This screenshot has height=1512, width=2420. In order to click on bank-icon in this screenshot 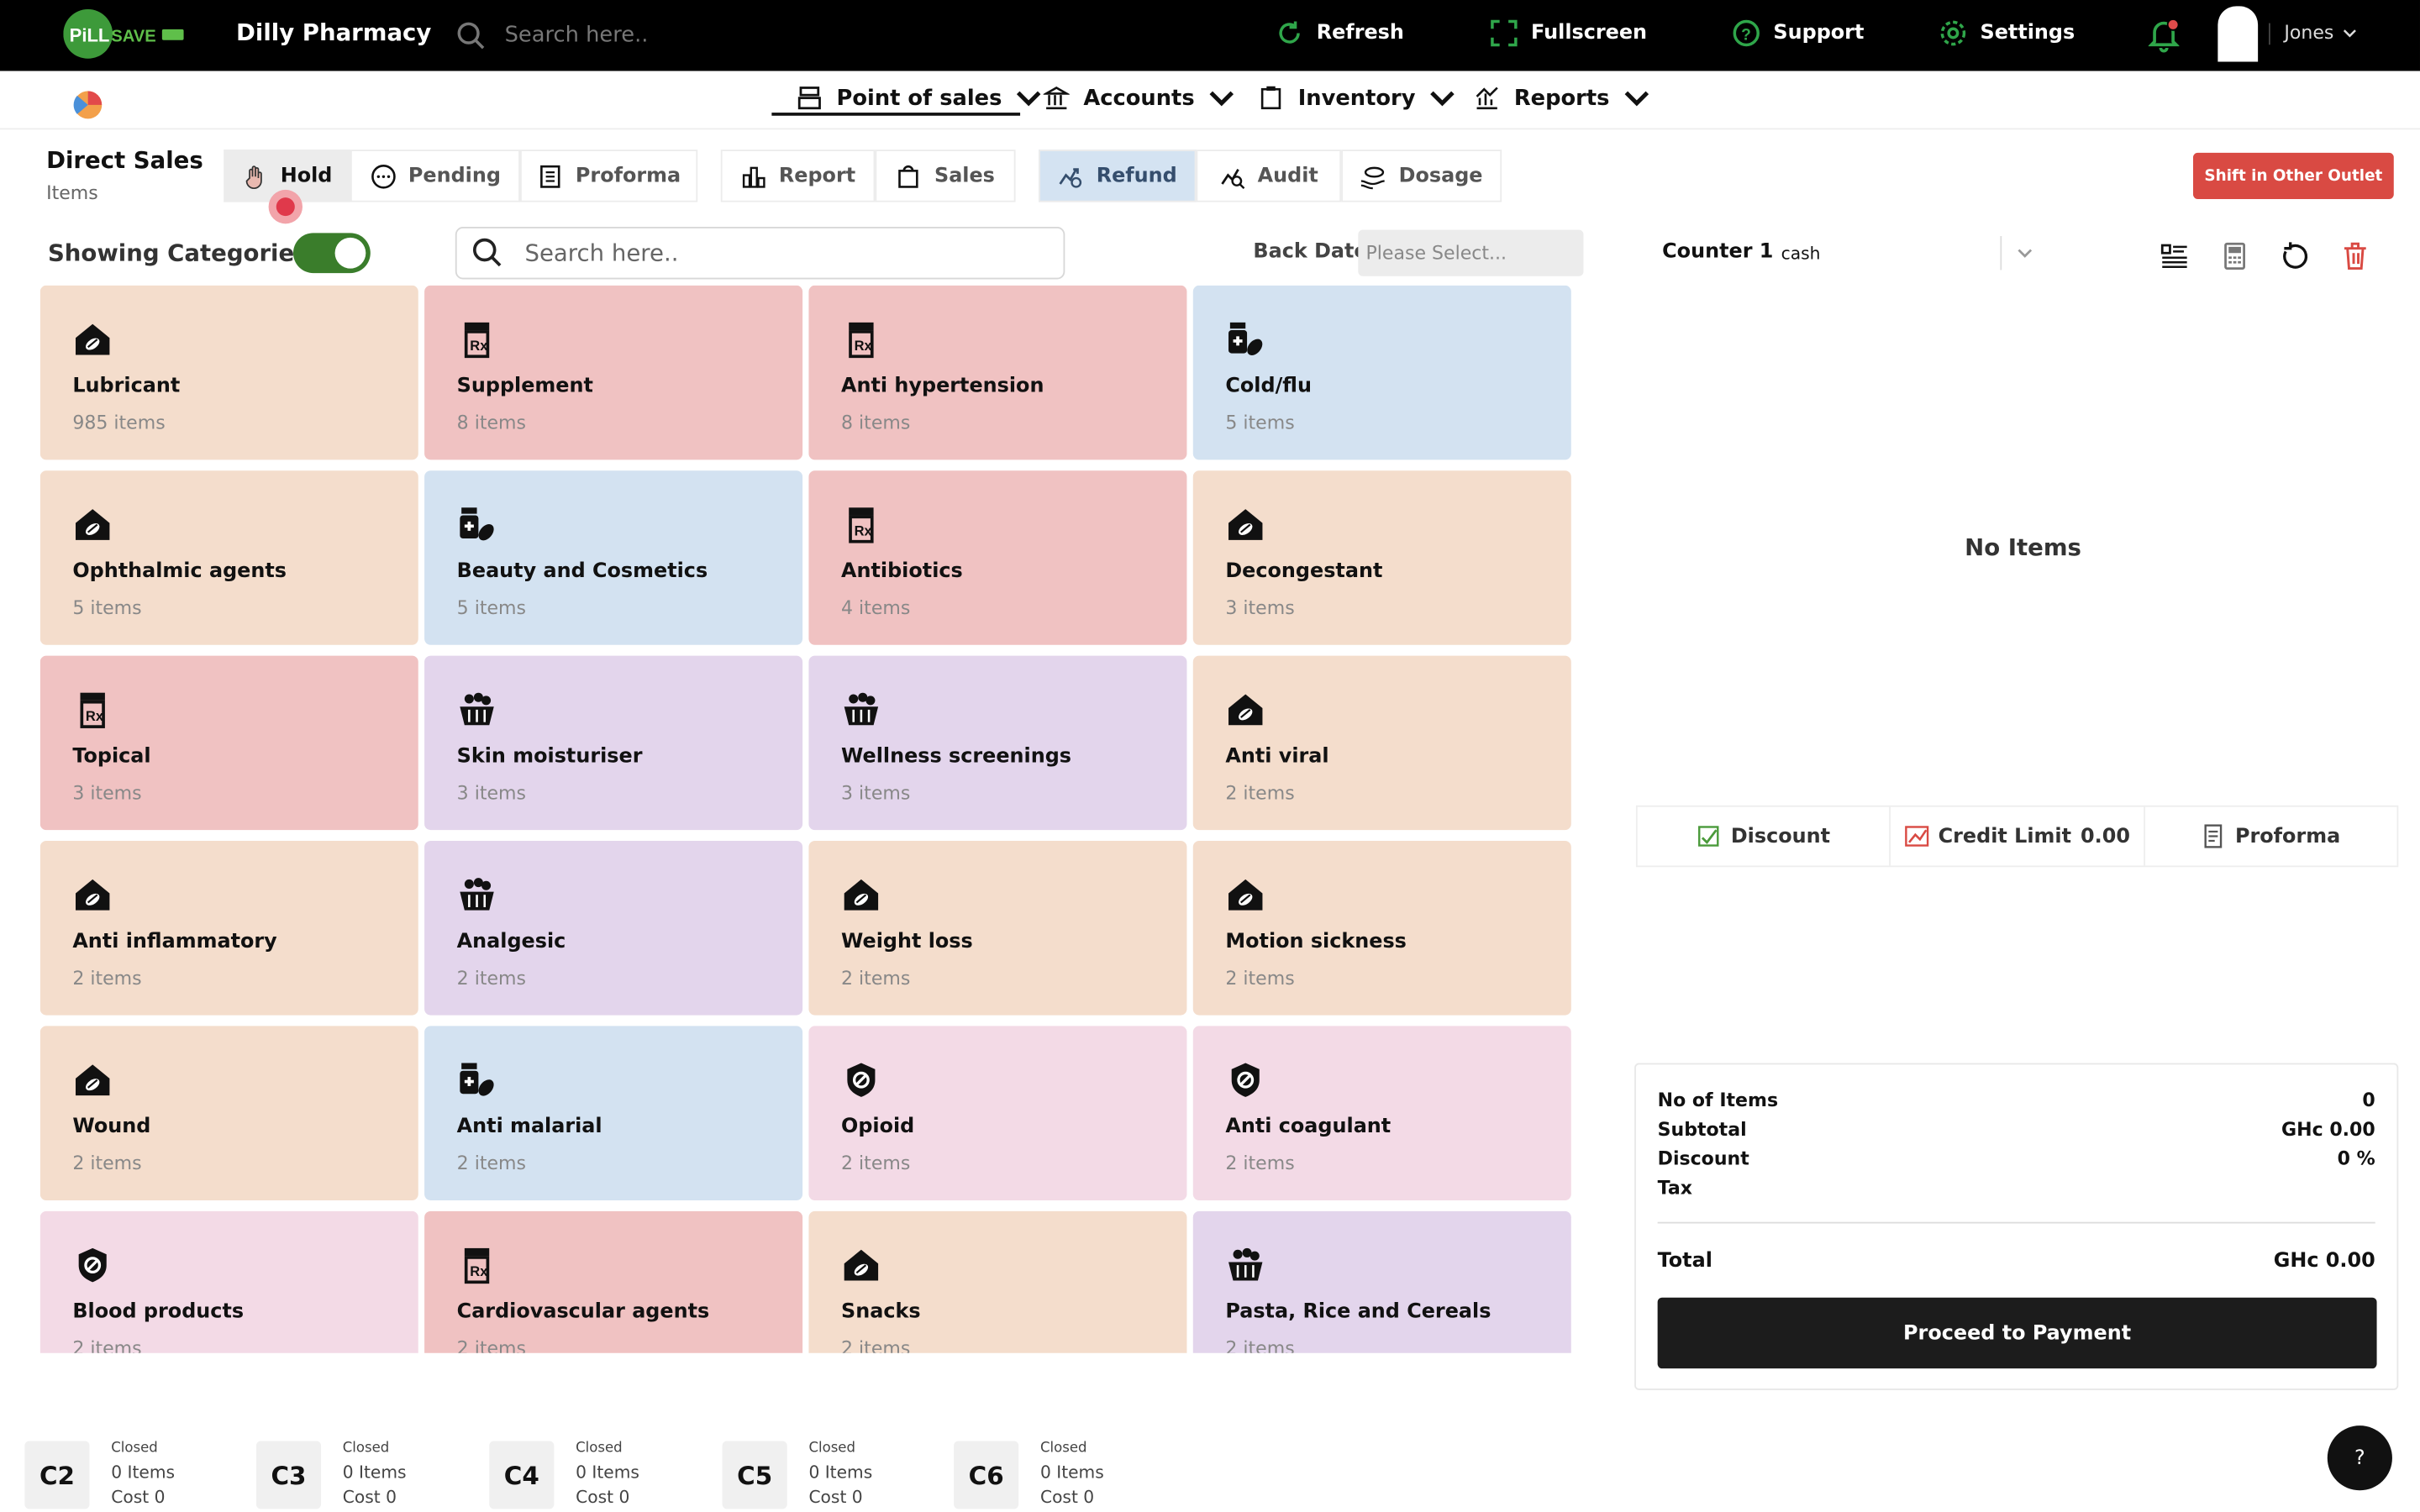, I will do `click(1056, 98)`.